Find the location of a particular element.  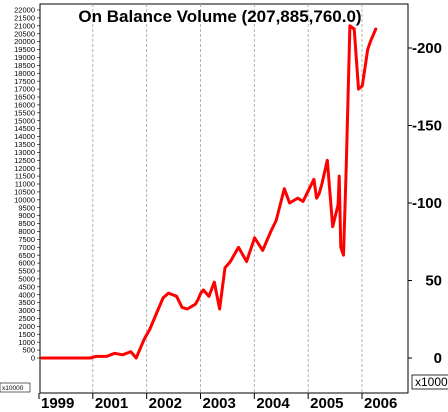

right-scale-box: x1000 is located at coordinates (429, 382).